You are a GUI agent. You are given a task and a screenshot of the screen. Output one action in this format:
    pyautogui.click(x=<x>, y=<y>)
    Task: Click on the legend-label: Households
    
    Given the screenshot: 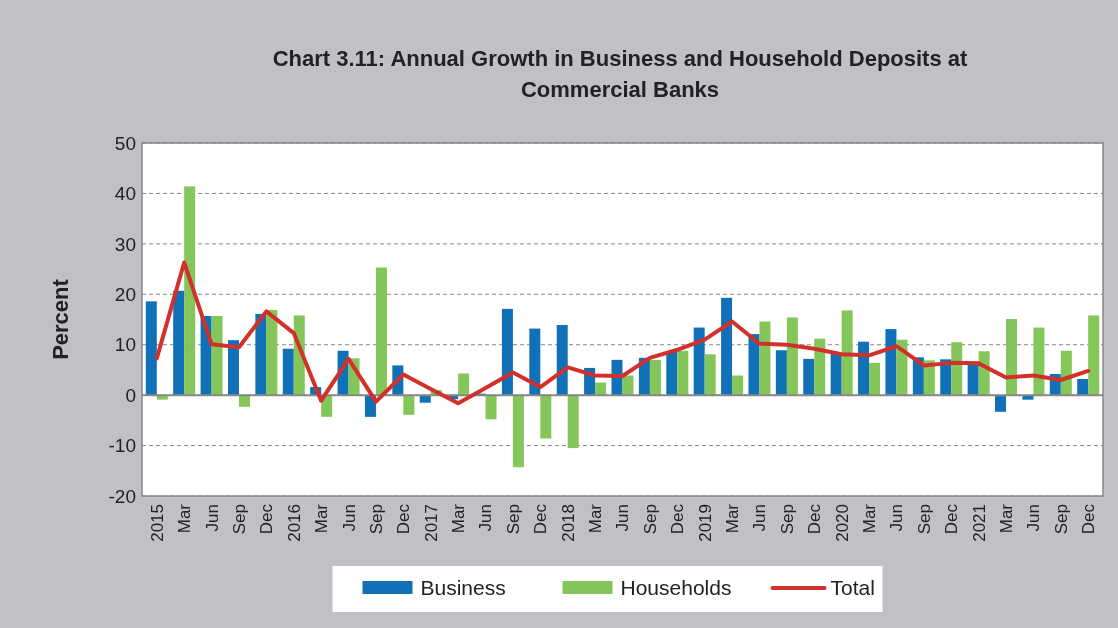 What is the action you would take?
    pyautogui.click(x=676, y=588)
    